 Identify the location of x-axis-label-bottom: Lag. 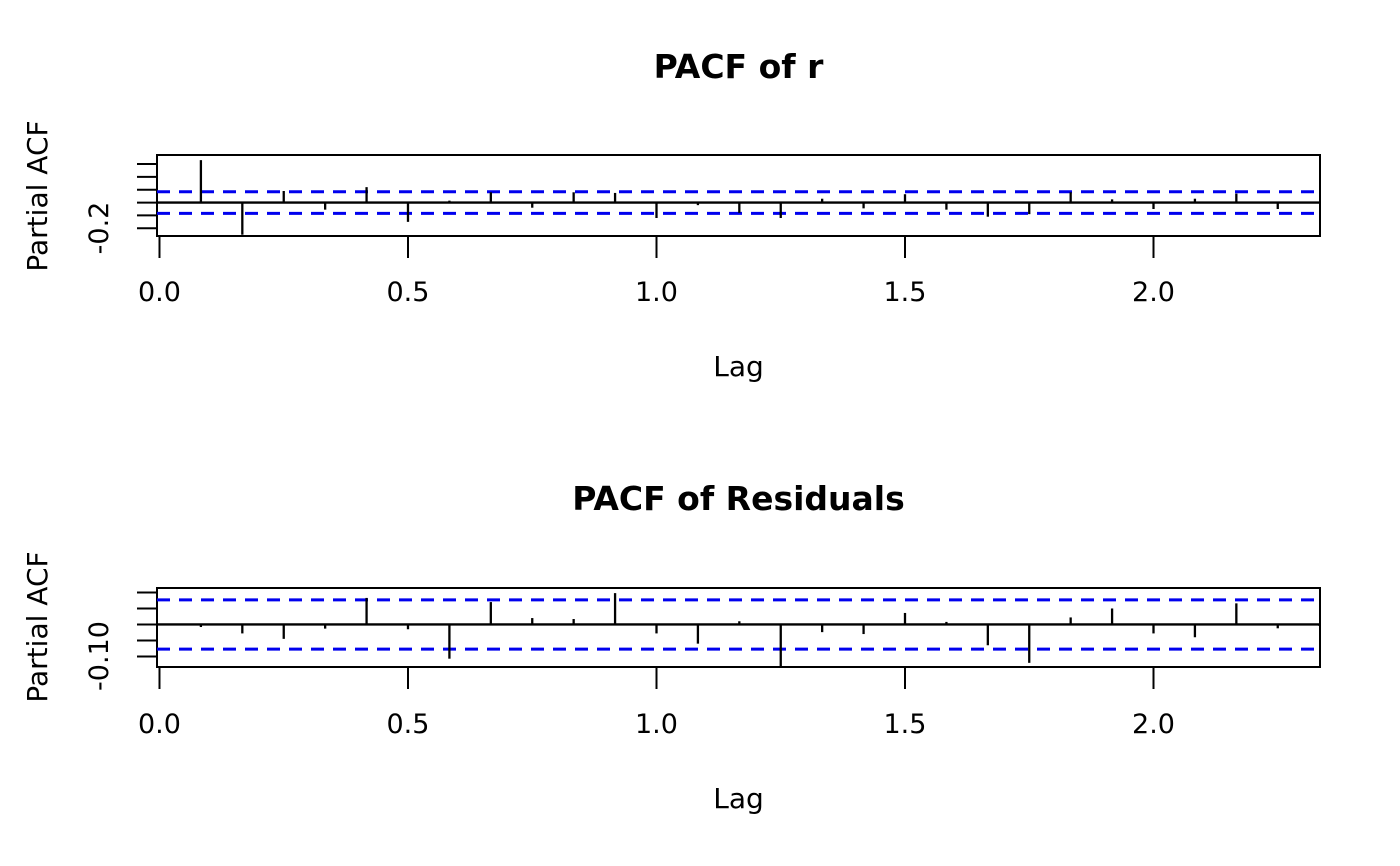
(738, 798).